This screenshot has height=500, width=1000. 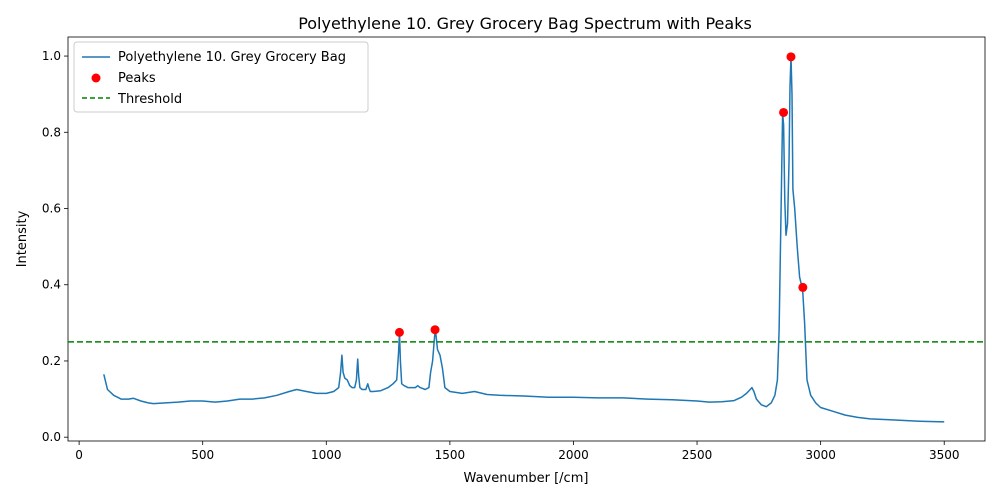 What do you see at coordinates (450, 455) in the screenshot?
I see `x-tick-label: 1500` at bounding box center [450, 455].